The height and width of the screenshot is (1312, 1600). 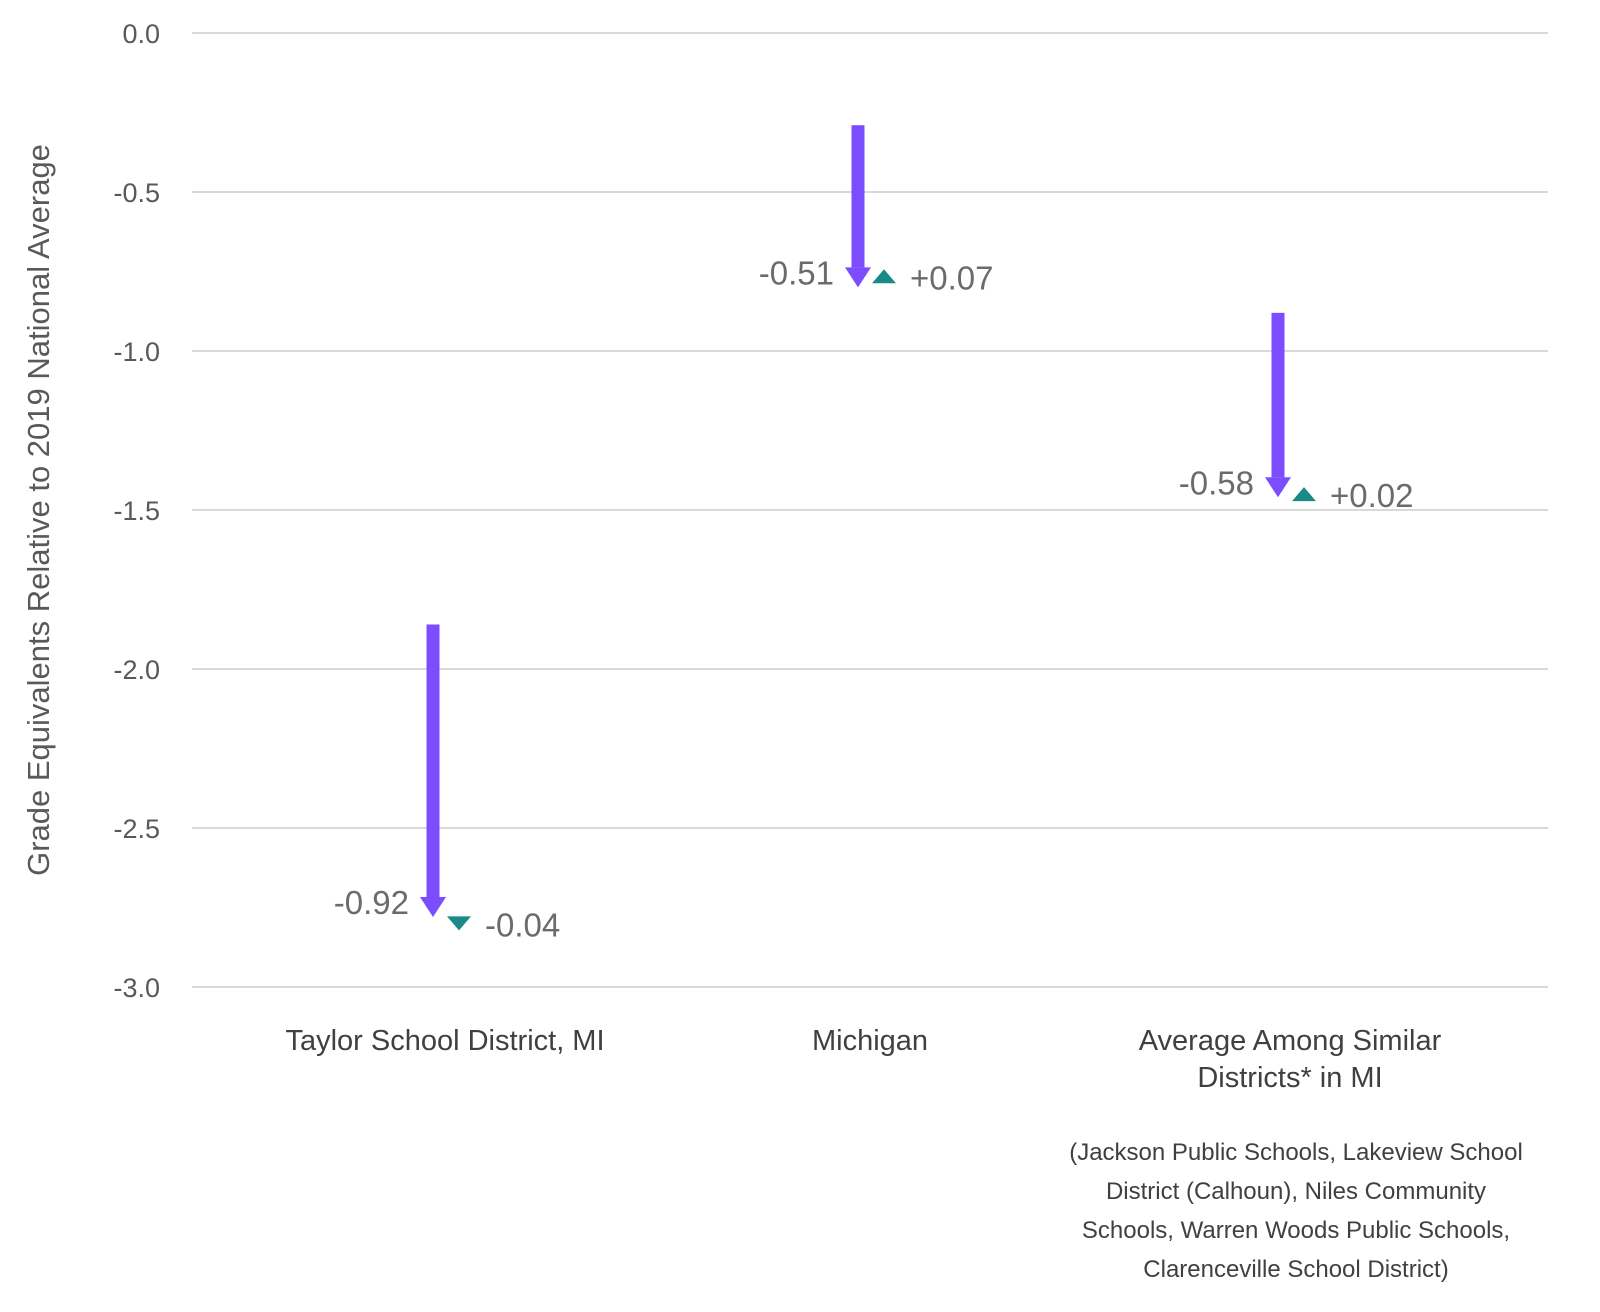 What do you see at coordinates (1295, 1269) in the screenshot?
I see `footnote-line: Clarenceville School District)` at bounding box center [1295, 1269].